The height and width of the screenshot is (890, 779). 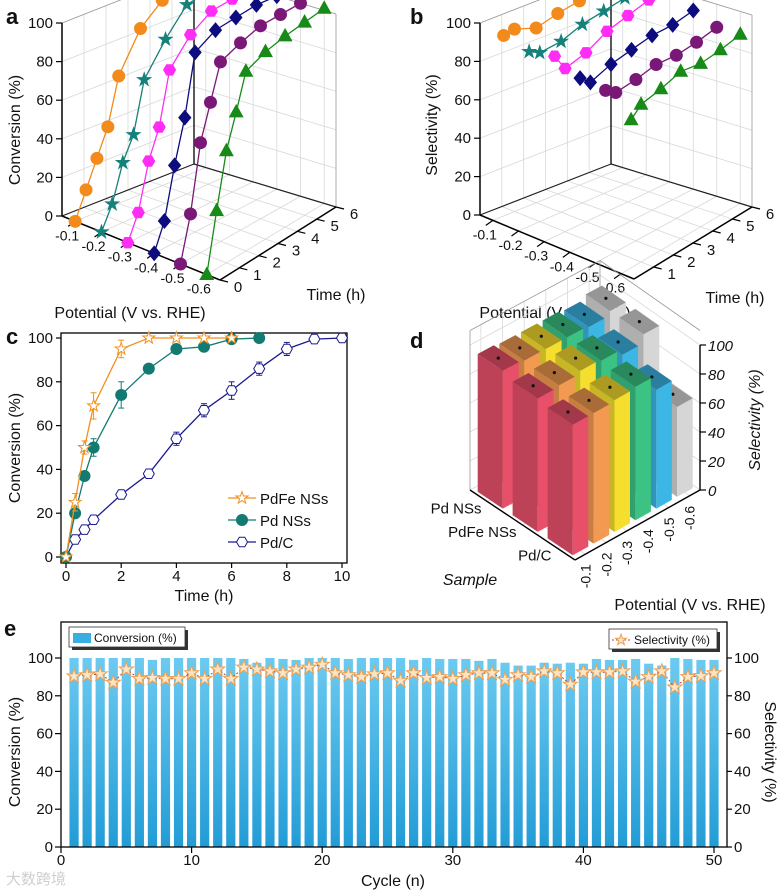 I want to click on potential-tick-label: -0.3, so click(x=627, y=553).